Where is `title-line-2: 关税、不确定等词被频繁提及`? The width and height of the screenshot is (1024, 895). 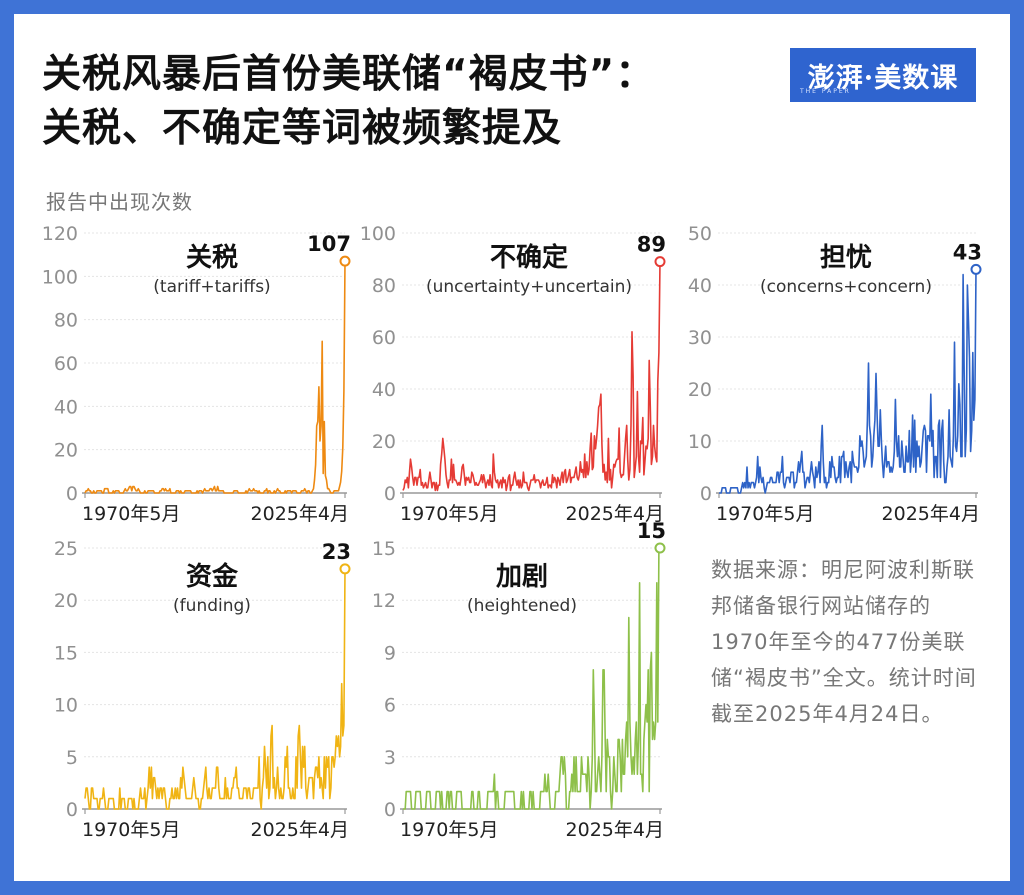
title-line-2: 关税、不确定等词被频繁提及 is located at coordinates (302, 128).